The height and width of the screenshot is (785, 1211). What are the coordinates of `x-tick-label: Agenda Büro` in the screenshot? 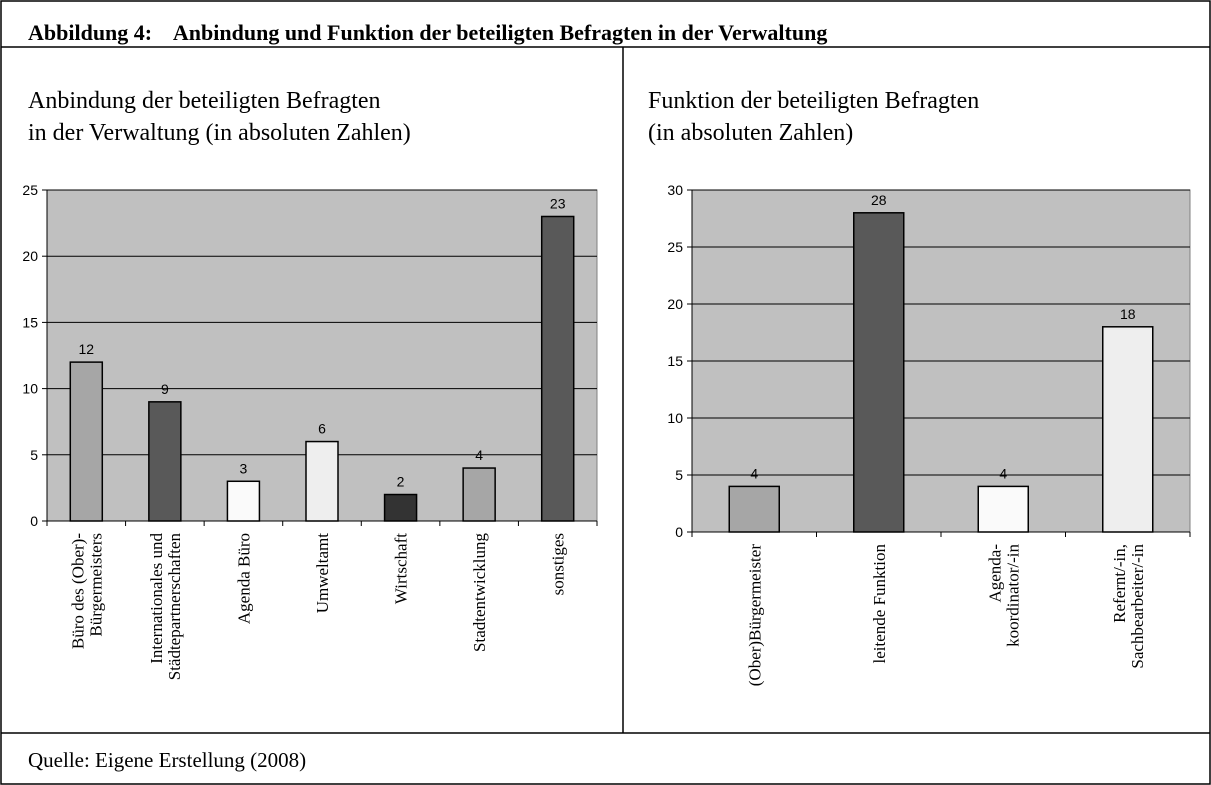 It's located at (243, 578).